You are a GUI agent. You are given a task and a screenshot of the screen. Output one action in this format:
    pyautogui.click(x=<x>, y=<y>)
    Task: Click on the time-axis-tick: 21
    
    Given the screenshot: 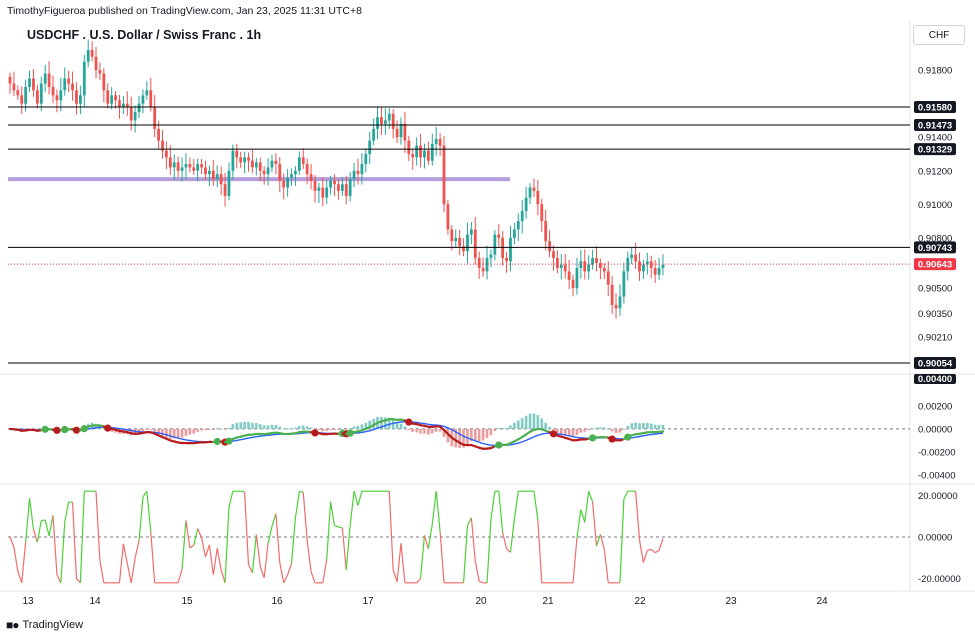 What is the action you would take?
    pyautogui.click(x=548, y=601)
    